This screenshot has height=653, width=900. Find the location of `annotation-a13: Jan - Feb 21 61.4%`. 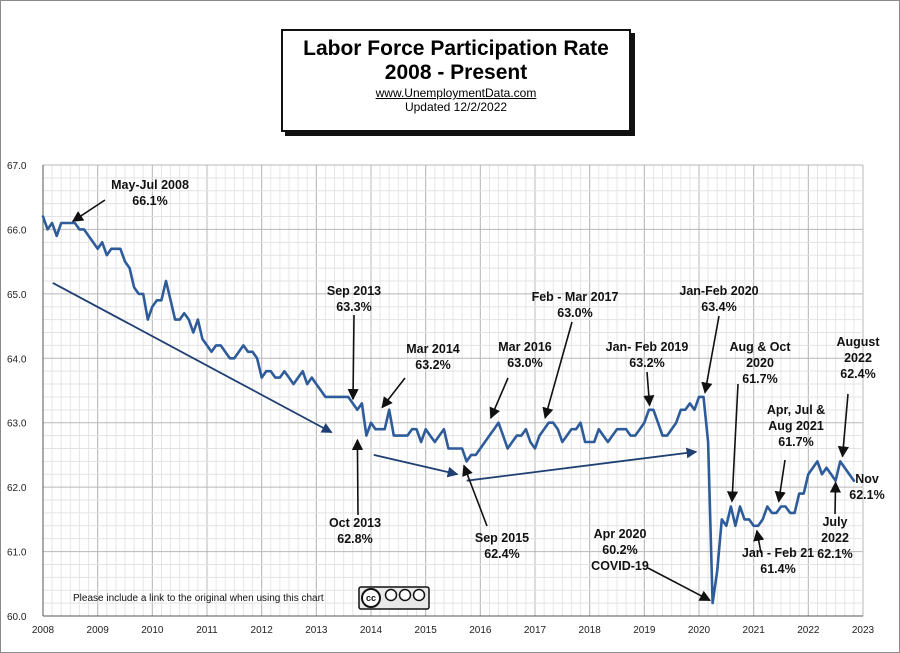

annotation-a13: Jan - Feb 21 61.4% is located at coordinates (778, 552).